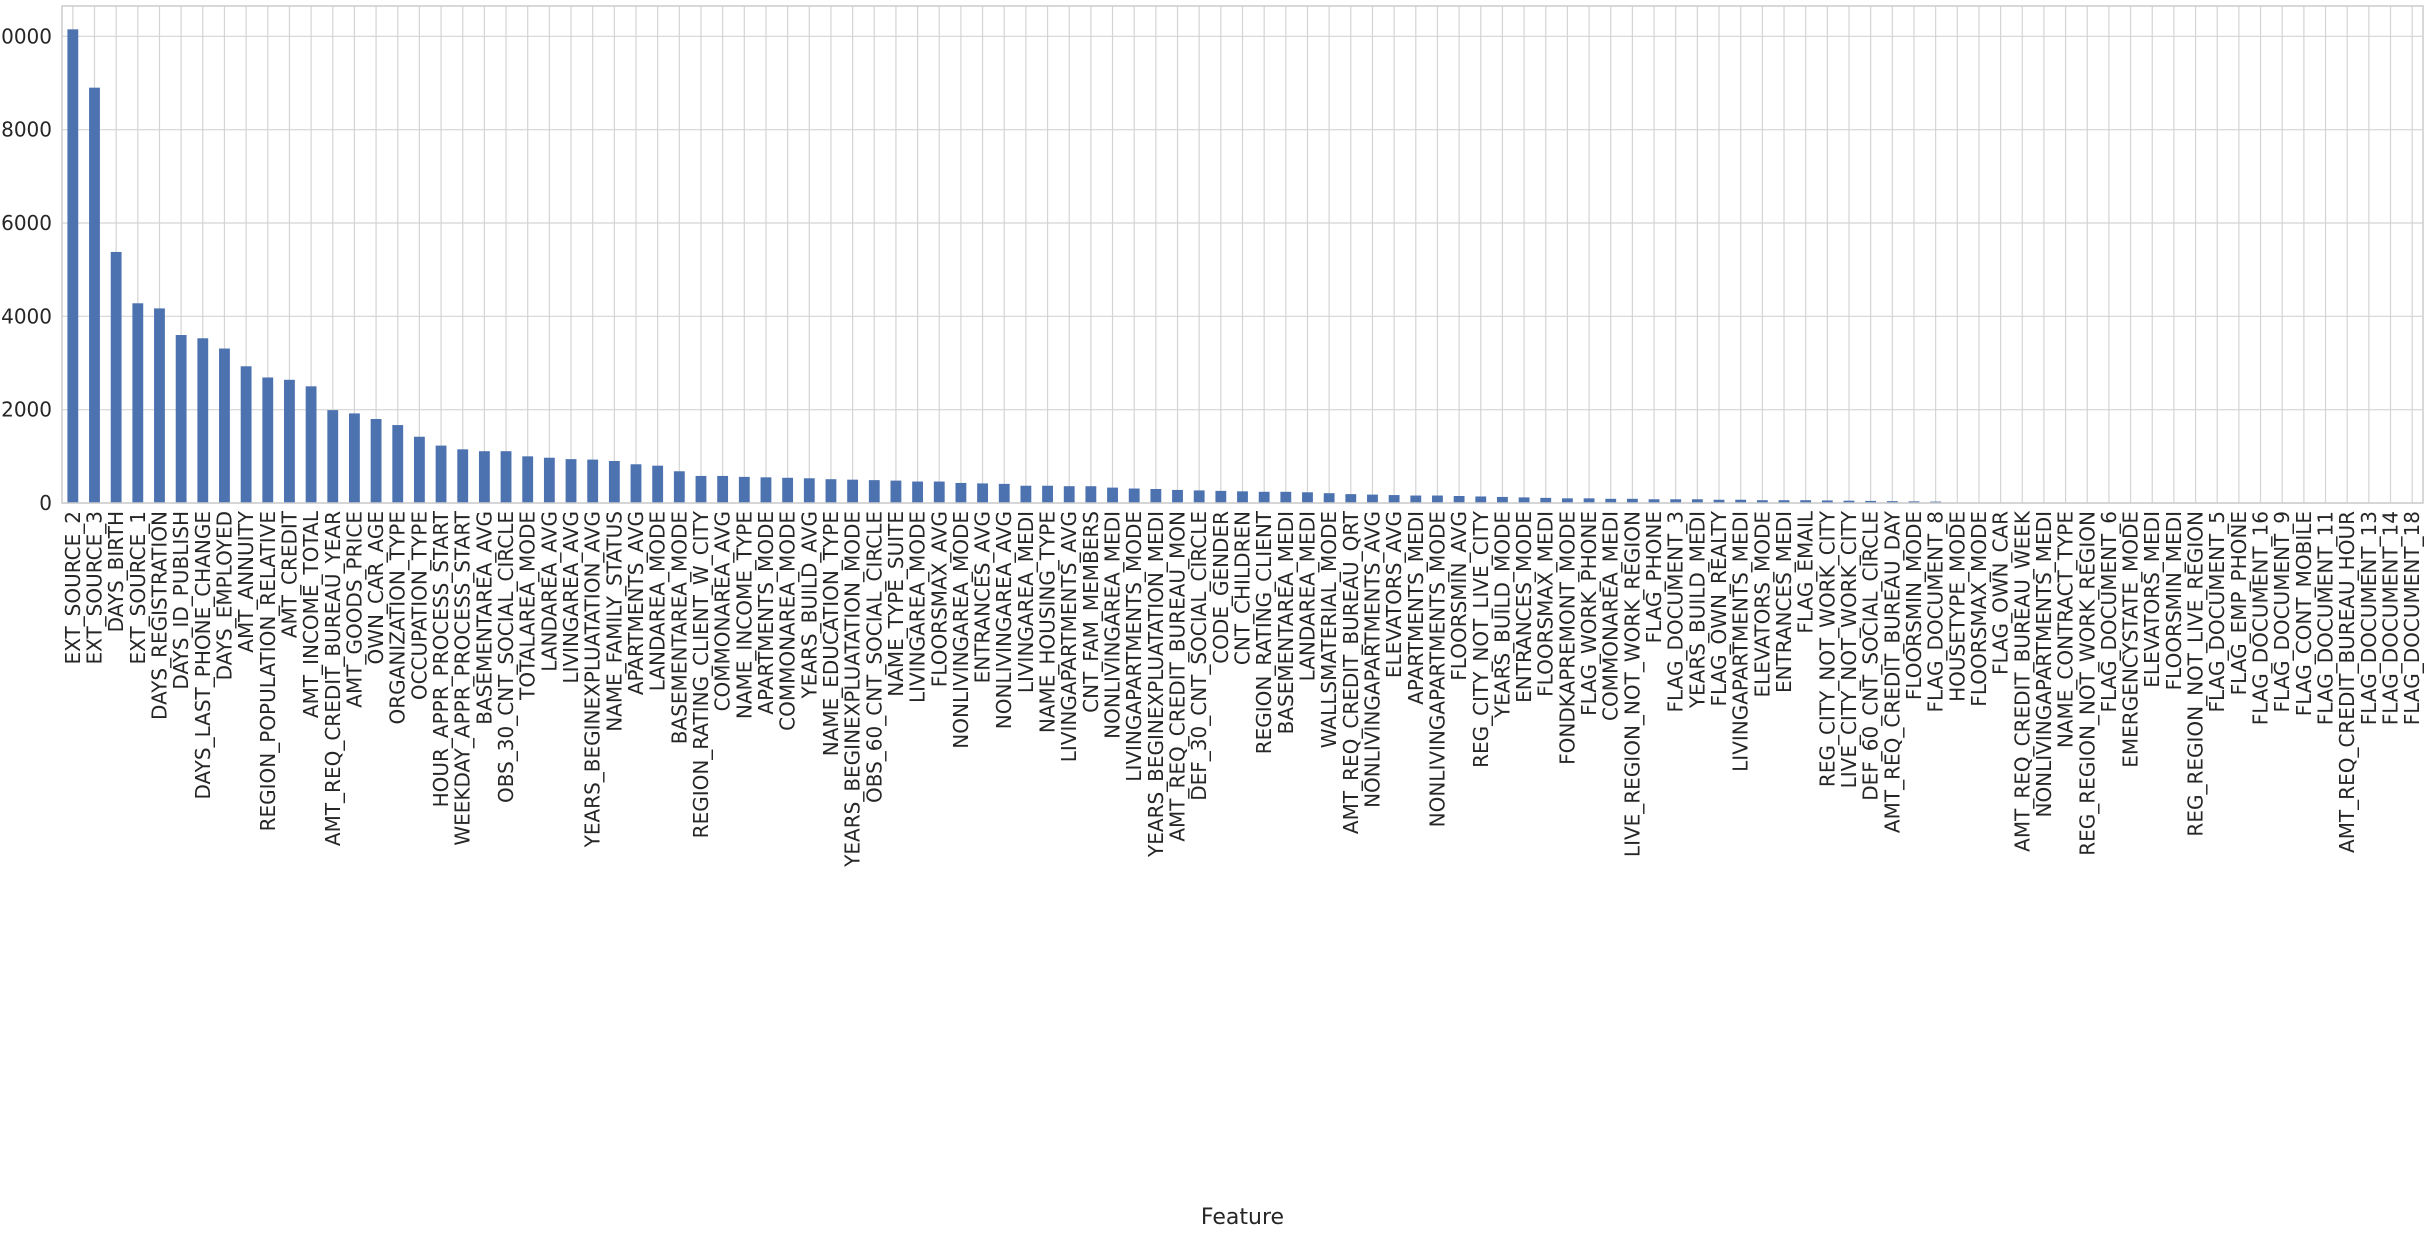 This screenshot has width=2431, height=1239. I want to click on x-tick-label: APARTMENTS_MEDI, so click(1416, 608).